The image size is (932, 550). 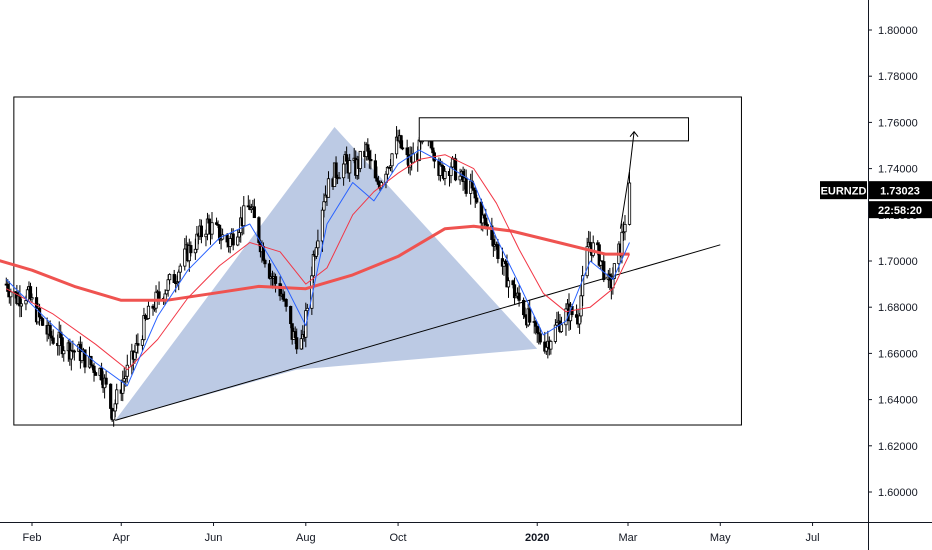 I want to click on time-tick-label: Jul, so click(x=813, y=538).